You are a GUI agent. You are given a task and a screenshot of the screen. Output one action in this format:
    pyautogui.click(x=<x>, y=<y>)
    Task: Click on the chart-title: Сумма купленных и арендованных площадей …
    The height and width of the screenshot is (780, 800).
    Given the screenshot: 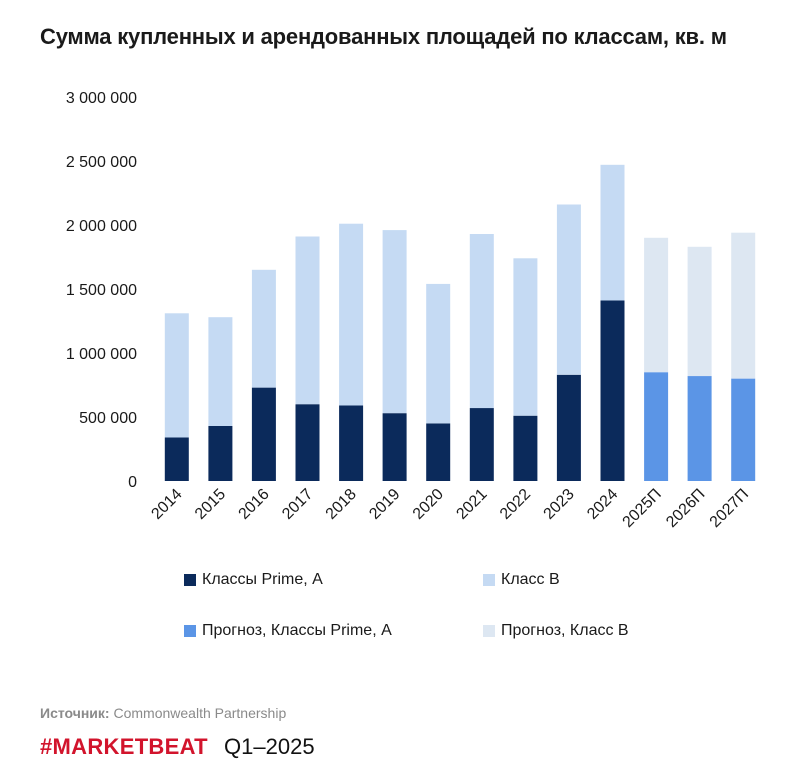 What is the action you would take?
    pyautogui.click(x=383, y=36)
    